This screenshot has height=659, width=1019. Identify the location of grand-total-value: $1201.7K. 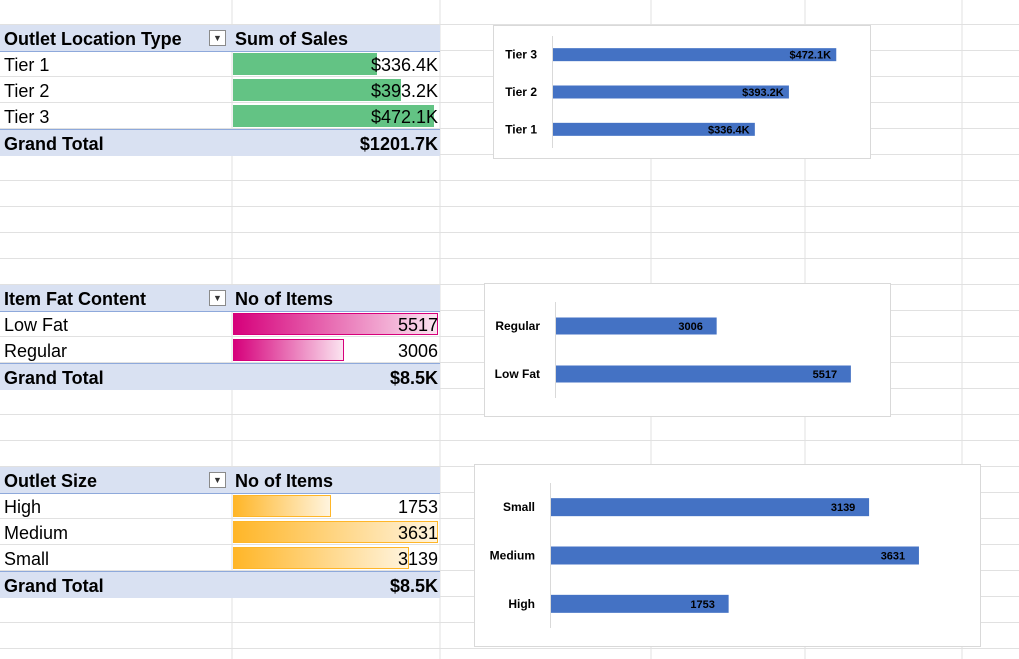
(398, 144).